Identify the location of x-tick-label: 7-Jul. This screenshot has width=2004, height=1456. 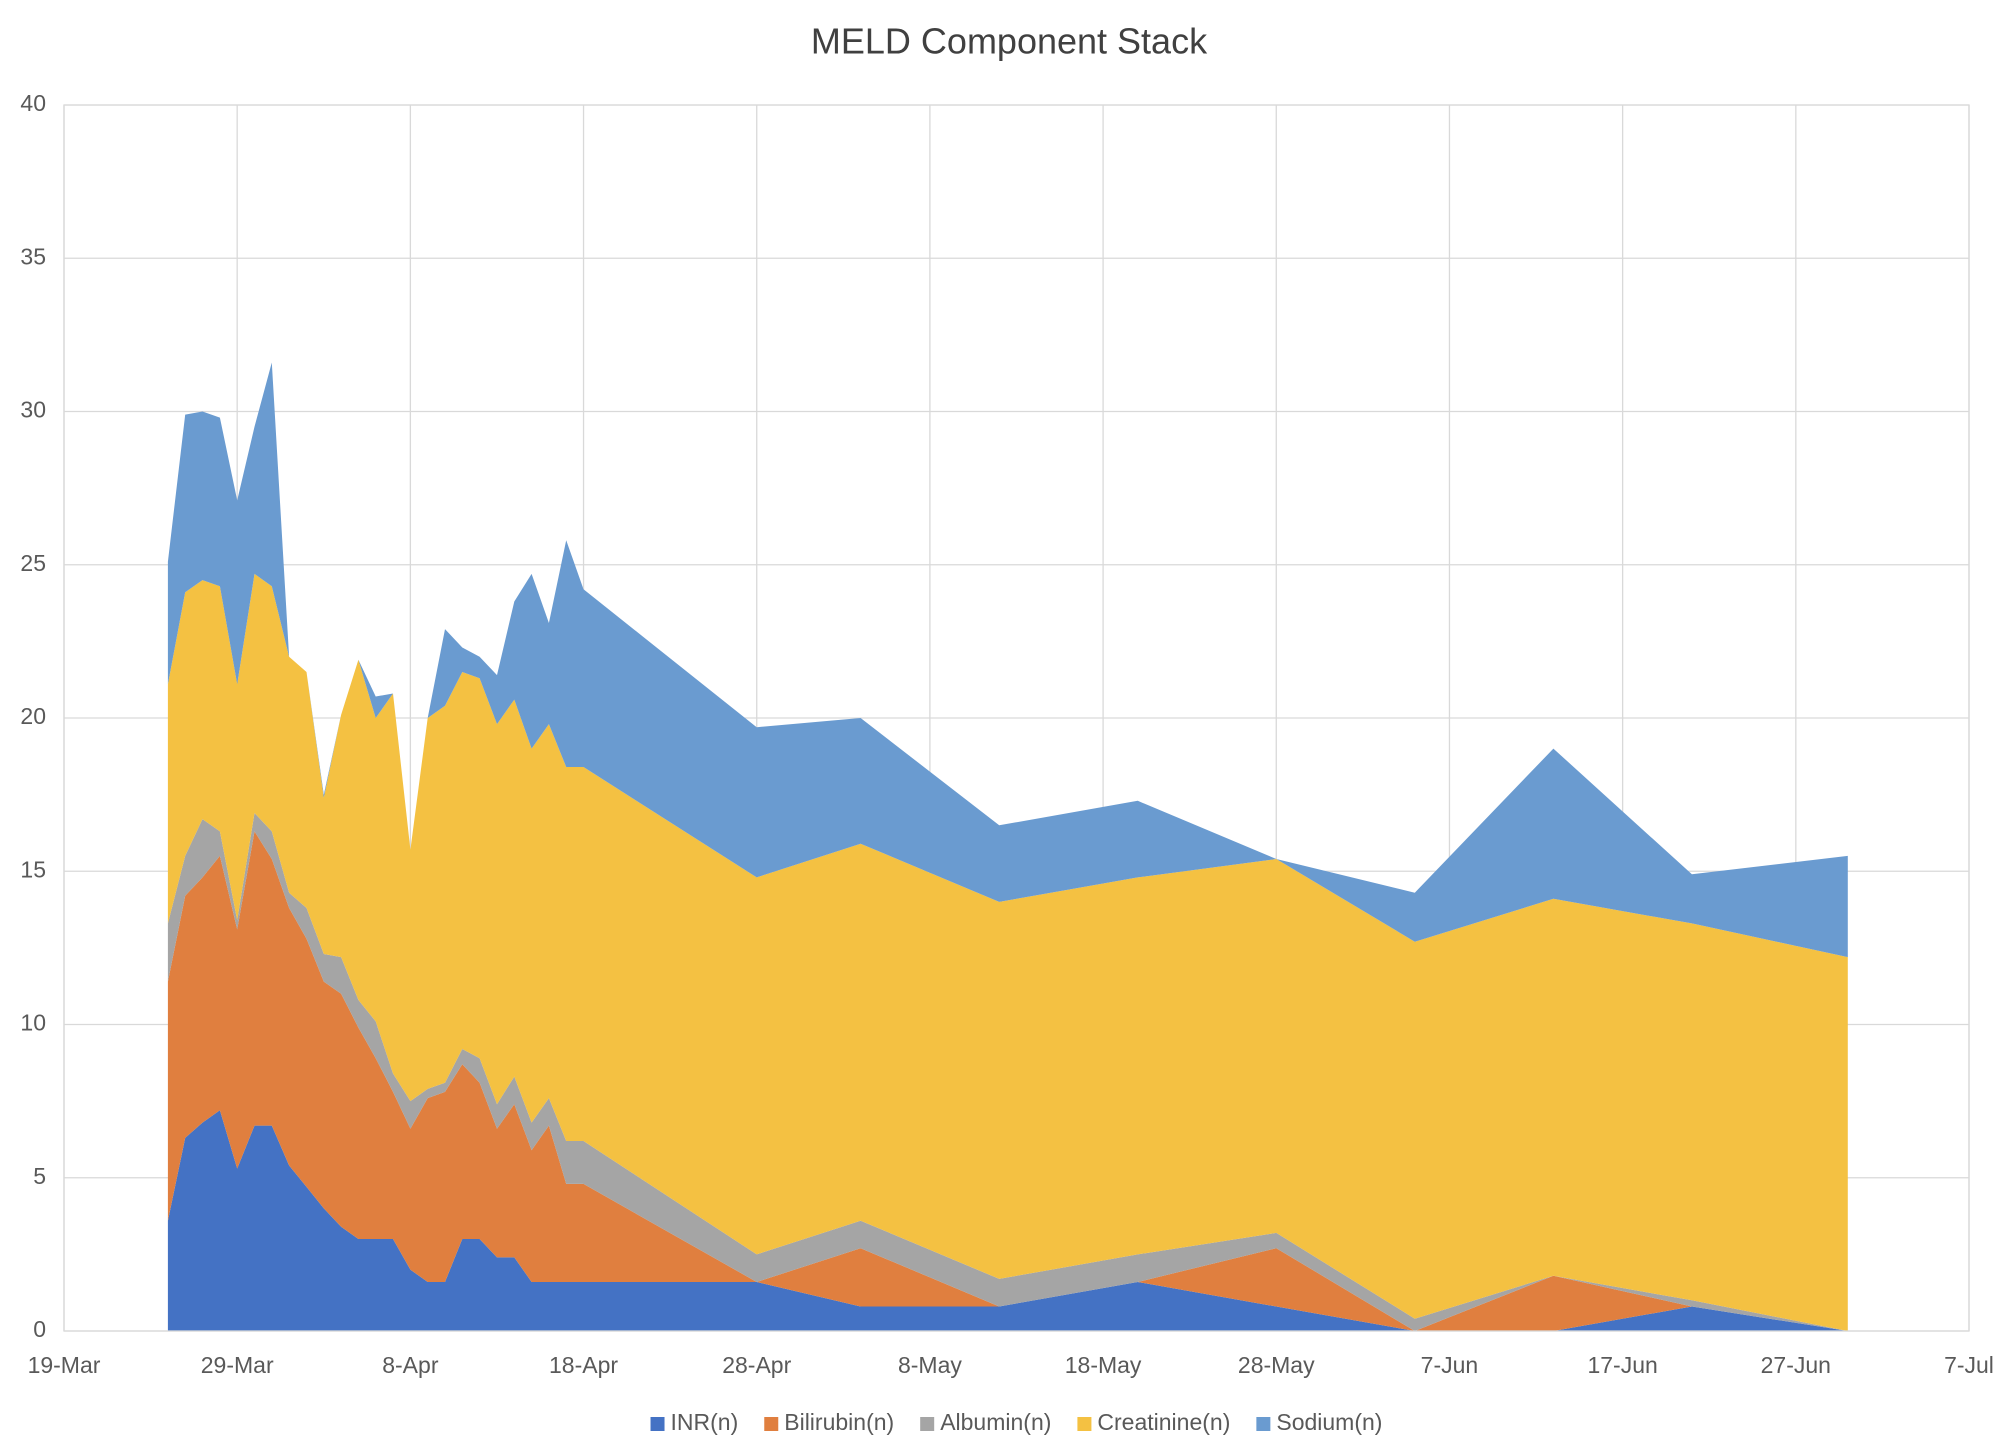
(1969, 1365).